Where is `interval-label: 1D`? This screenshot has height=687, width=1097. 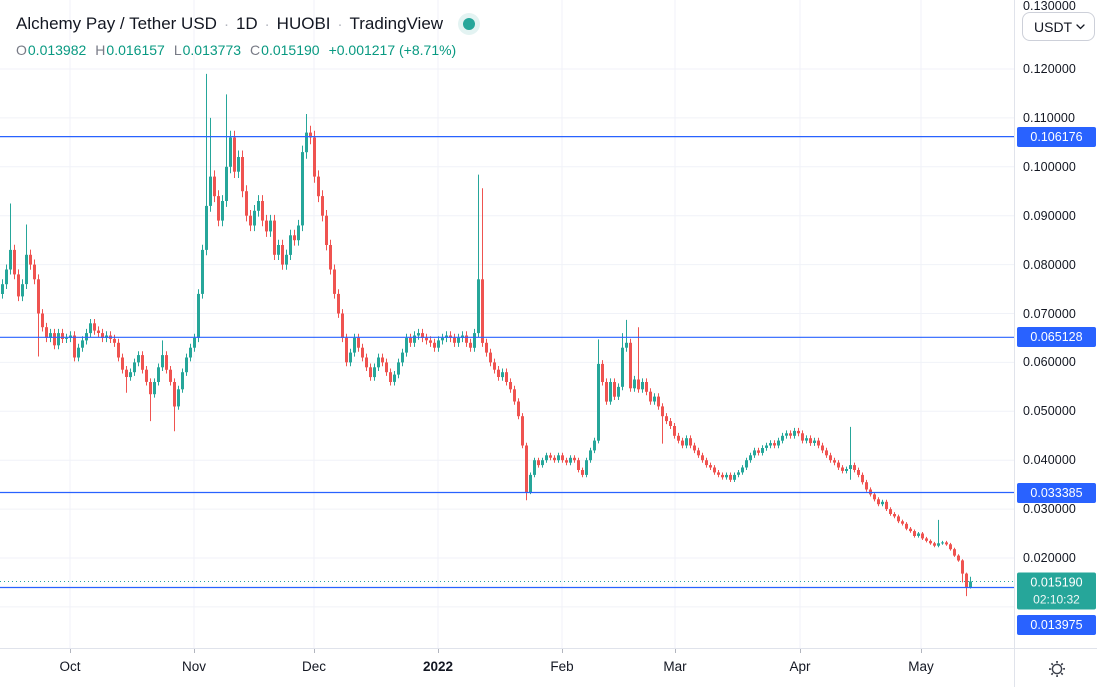 interval-label: 1D is located at coordinates (246, 23).